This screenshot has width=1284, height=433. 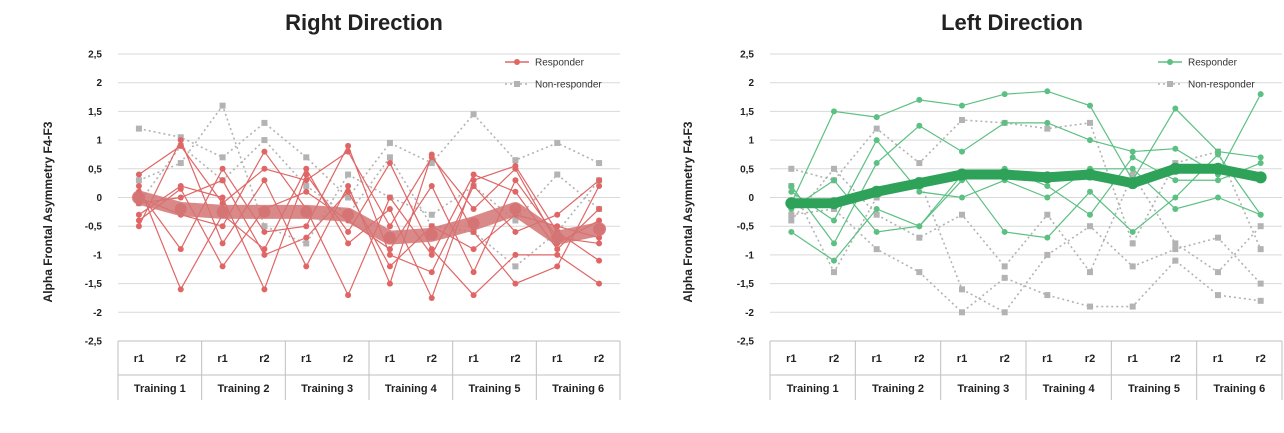 What do you see at coordinates (99, 198) in the screenshot?
I see `y-tick-label: 0` at bounding box center [99, 198].